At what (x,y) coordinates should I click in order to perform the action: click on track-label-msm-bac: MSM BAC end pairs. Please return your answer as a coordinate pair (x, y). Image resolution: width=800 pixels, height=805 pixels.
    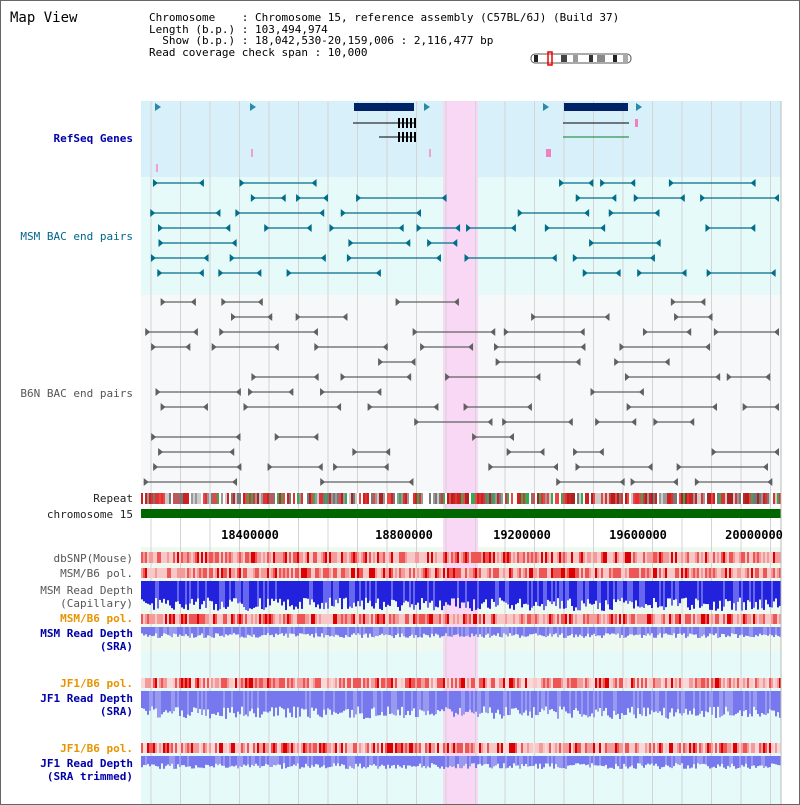
    Looking at the image, I should click on (76, 236).